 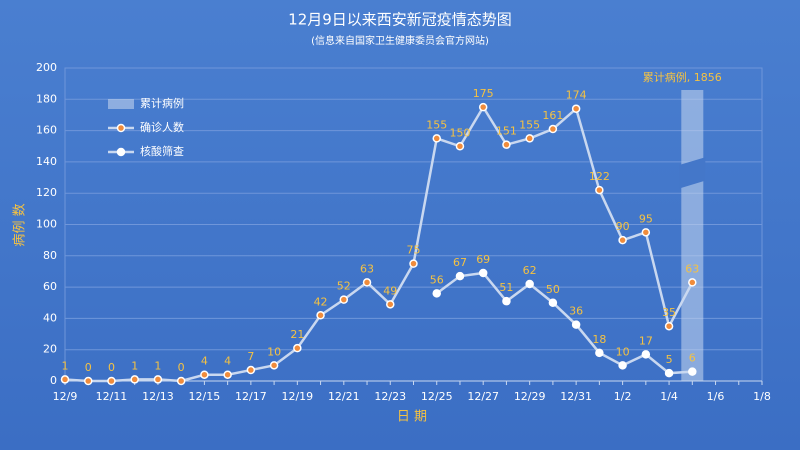 I want to click on data-label: 63, so click(x=692, y=268).